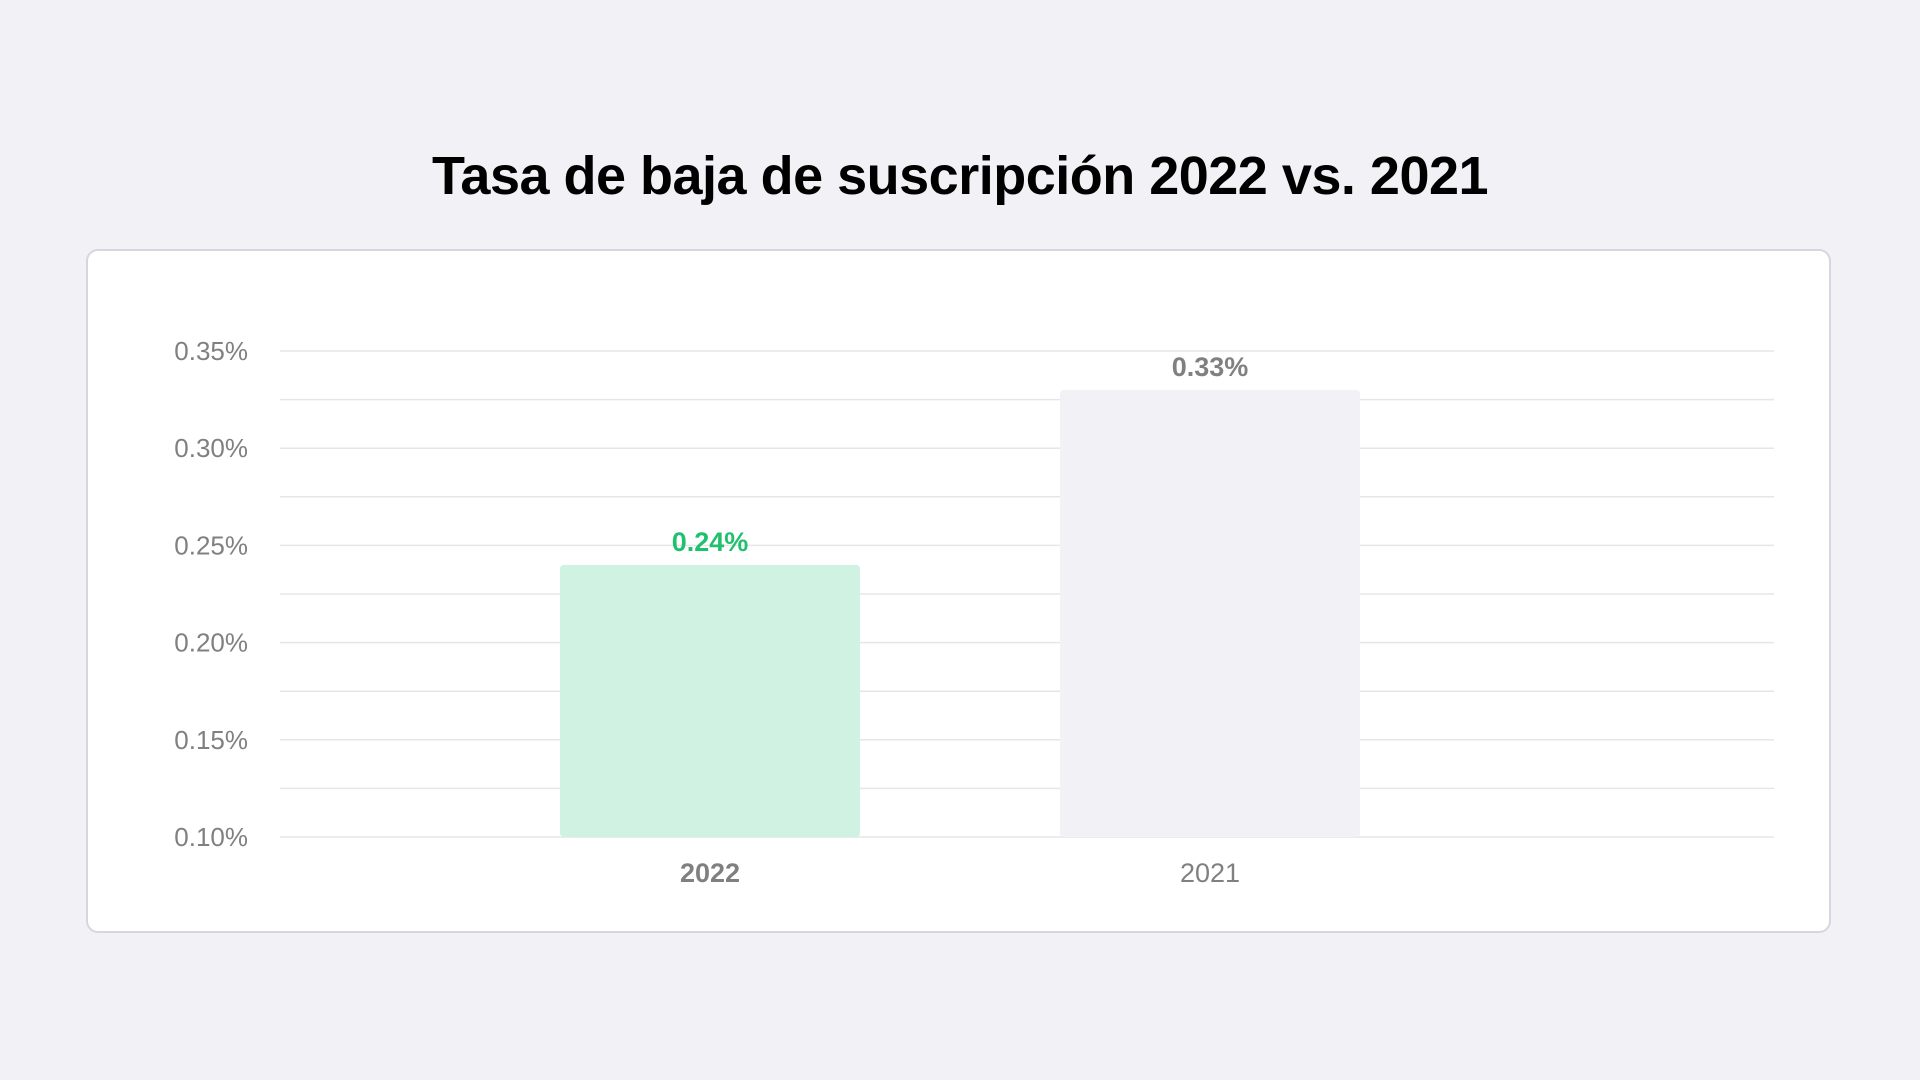 This screenshot has width=1920, height=1080. What do you see at coordinates (710, 873) in the screenshot?
I see `x-tick-label-2022: 2022` at bounding box center [710, 873].